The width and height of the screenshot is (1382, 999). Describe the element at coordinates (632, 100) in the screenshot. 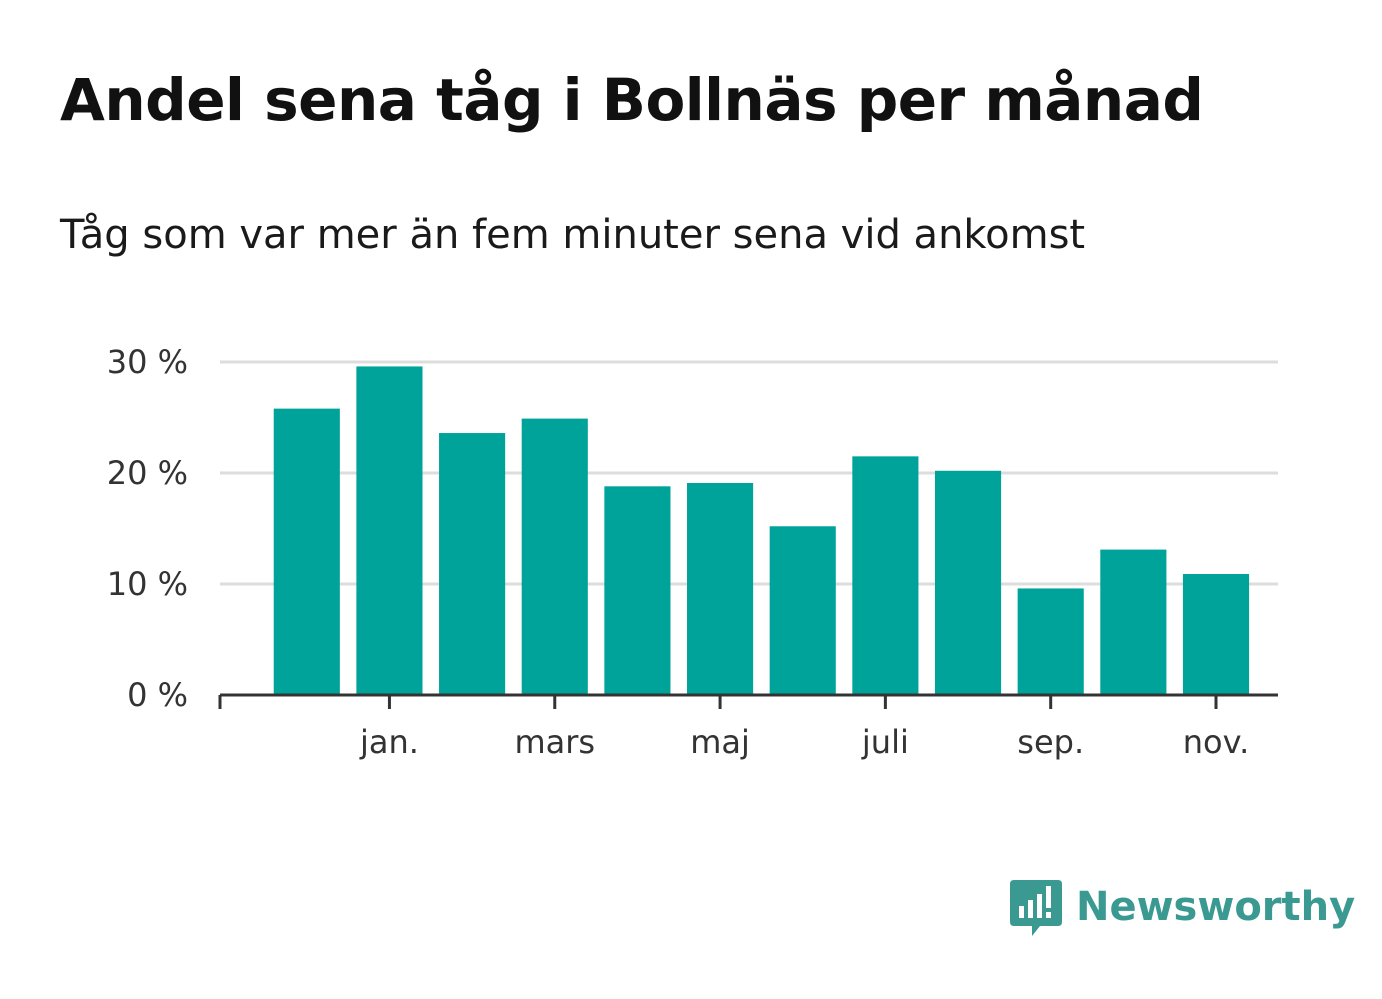

I see `chart-title: Andel sena tåg i Bollnäs per månad` at that location.